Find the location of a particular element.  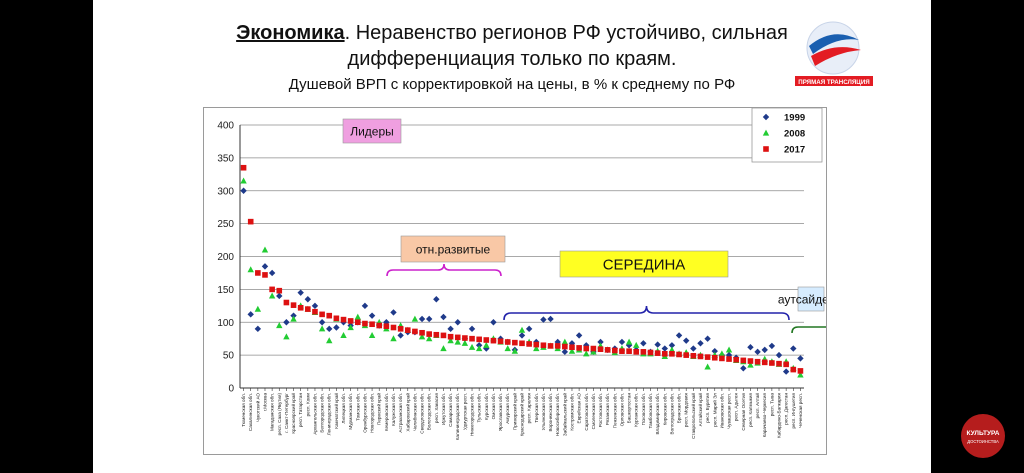

category-label: респ. Тыва is located at coordinates (771, 405).